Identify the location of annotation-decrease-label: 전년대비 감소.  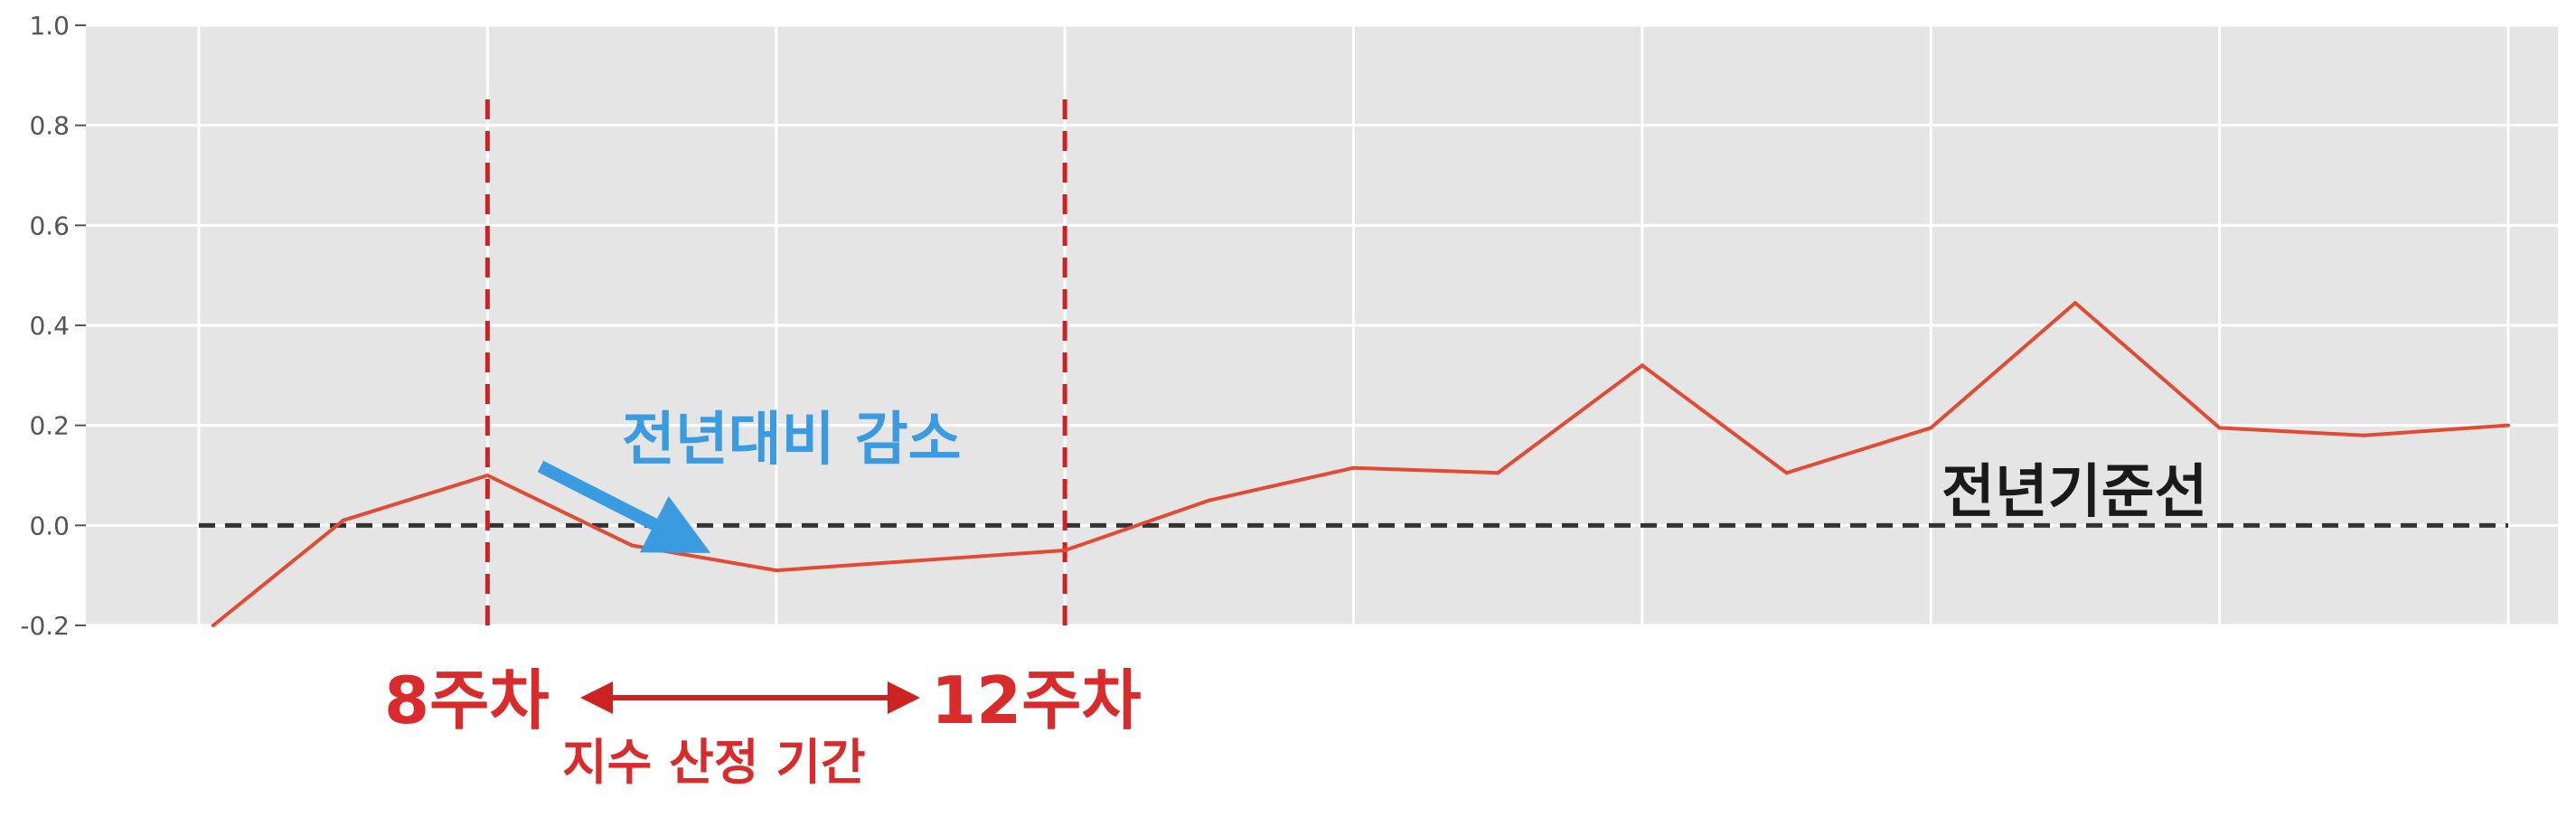
(792, 440).